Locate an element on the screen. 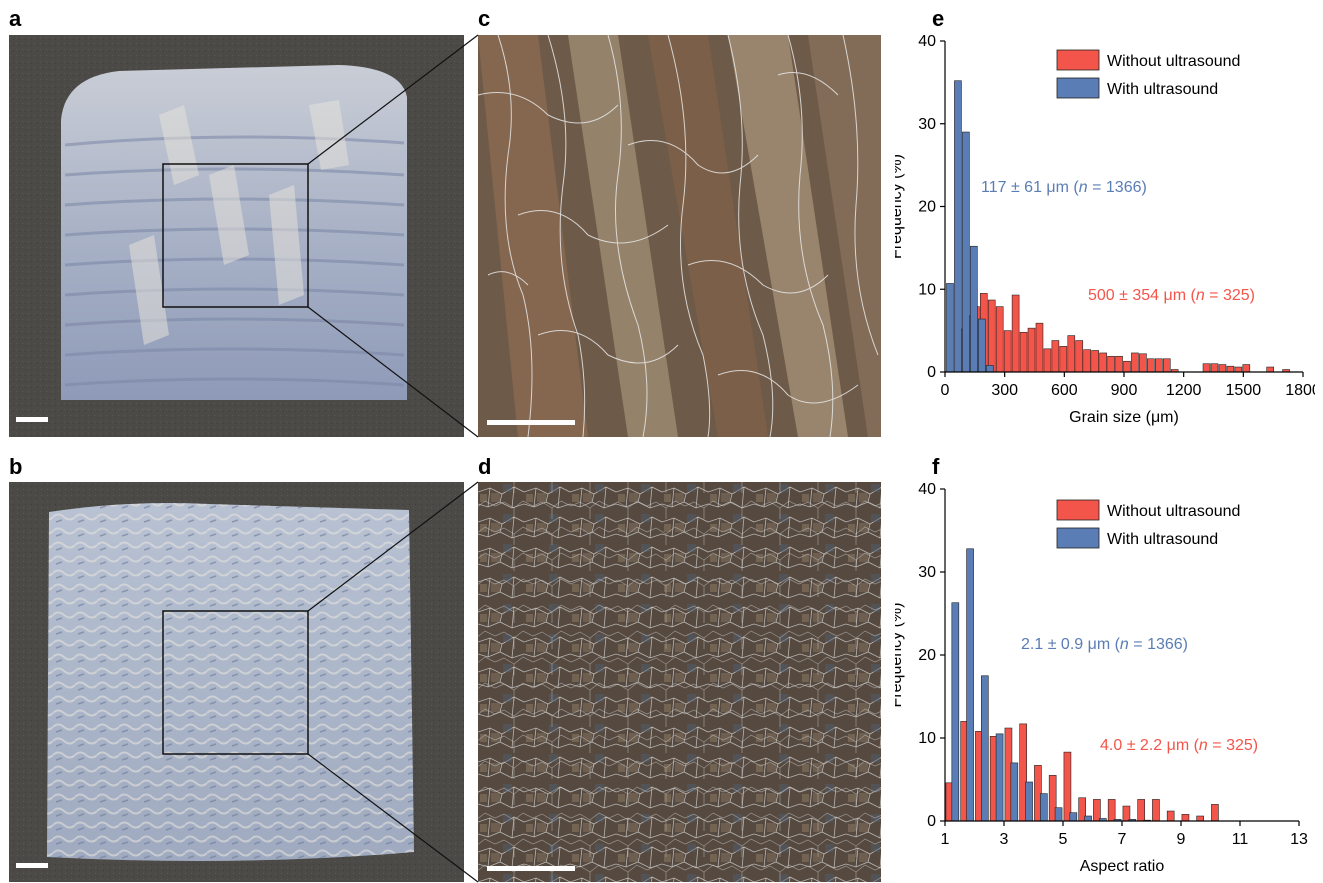 The height and width of the screenshot is (883, 1323). panel-label-c: c is located at coordinates (484, 18).